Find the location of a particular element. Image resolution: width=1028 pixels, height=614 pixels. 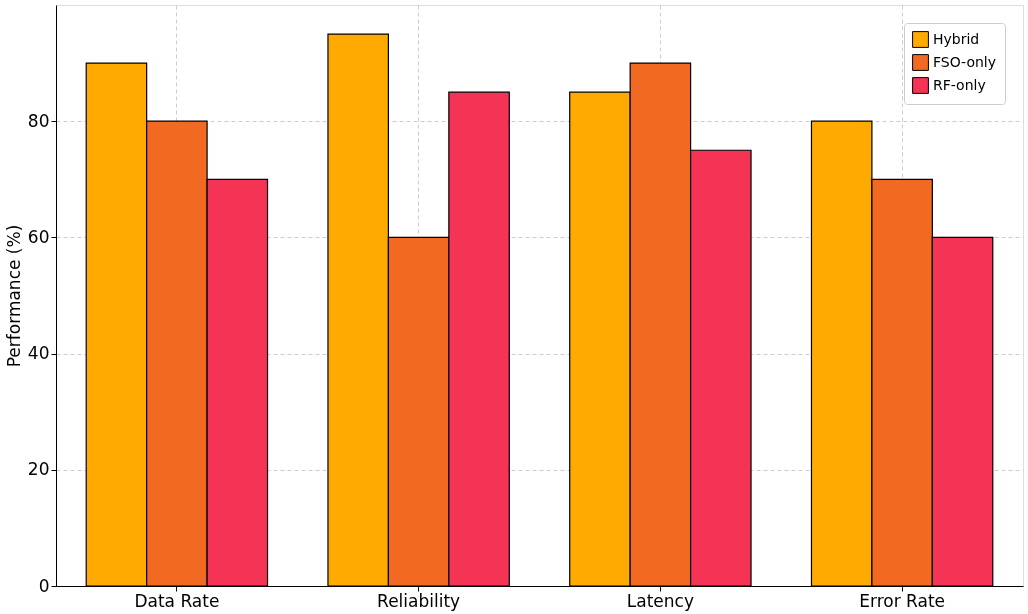

legend-label: Hybrid is located at coordinates (956, 38).